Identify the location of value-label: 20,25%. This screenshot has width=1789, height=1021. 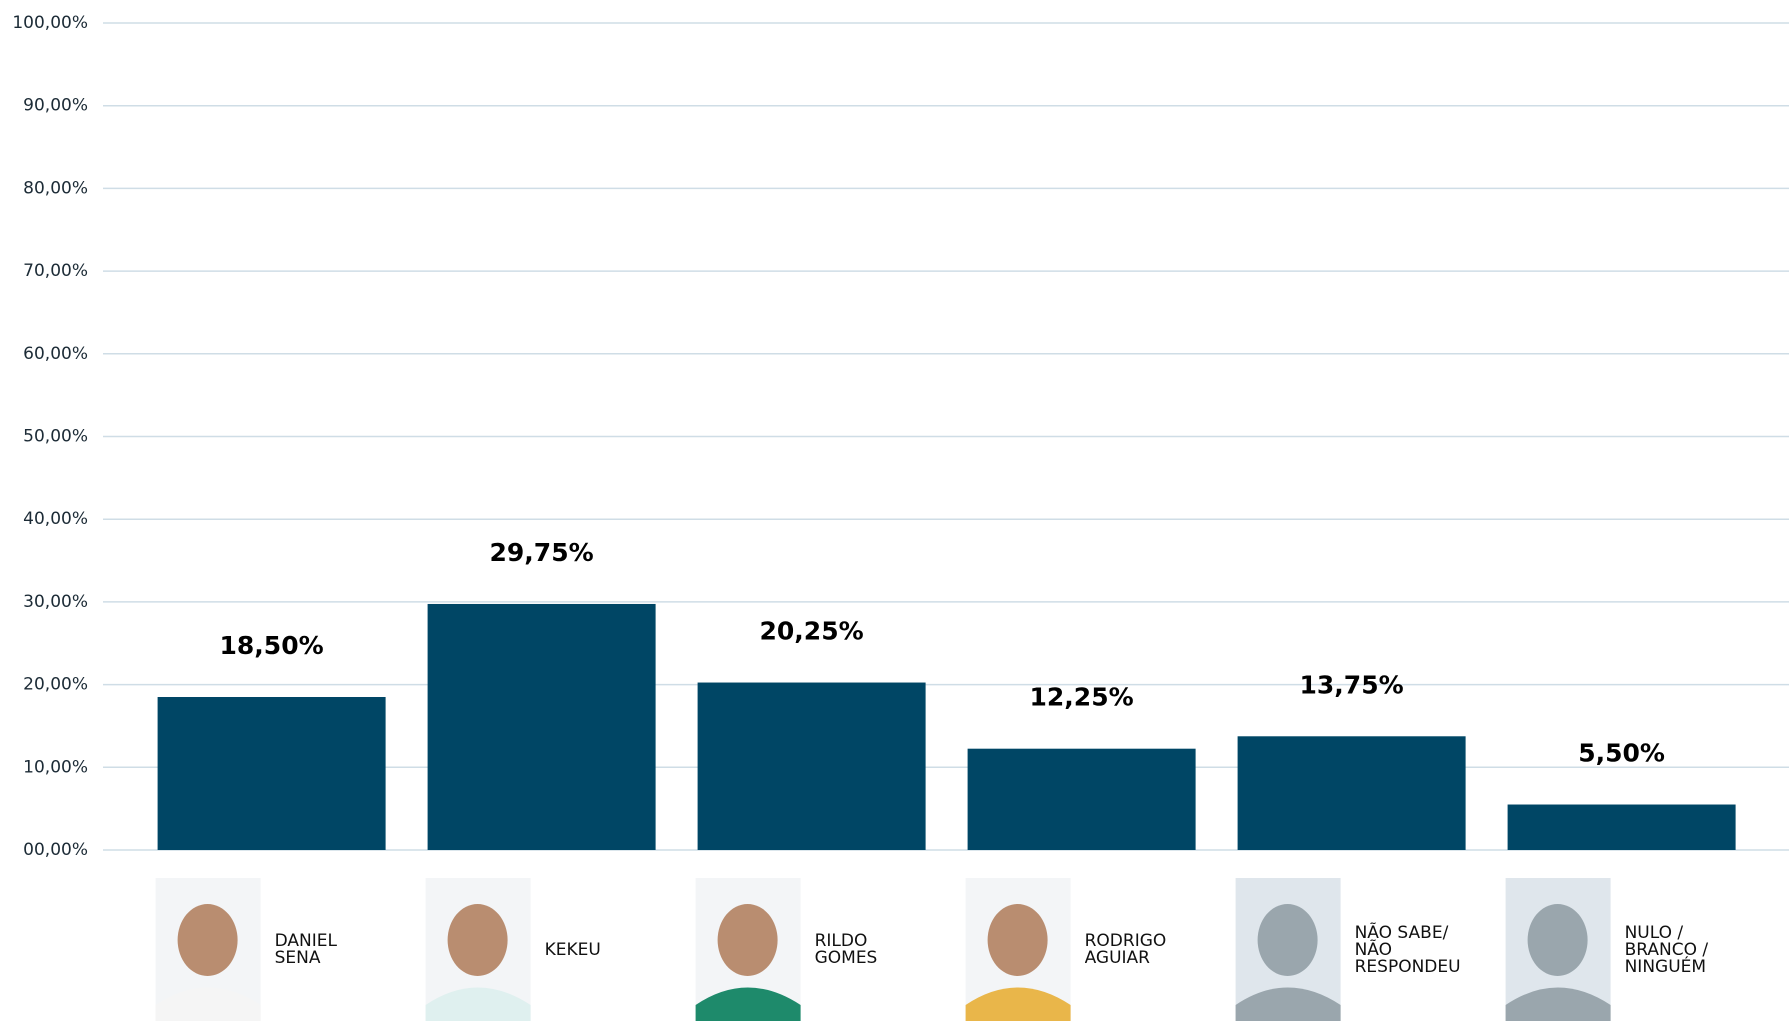
(812, 631).